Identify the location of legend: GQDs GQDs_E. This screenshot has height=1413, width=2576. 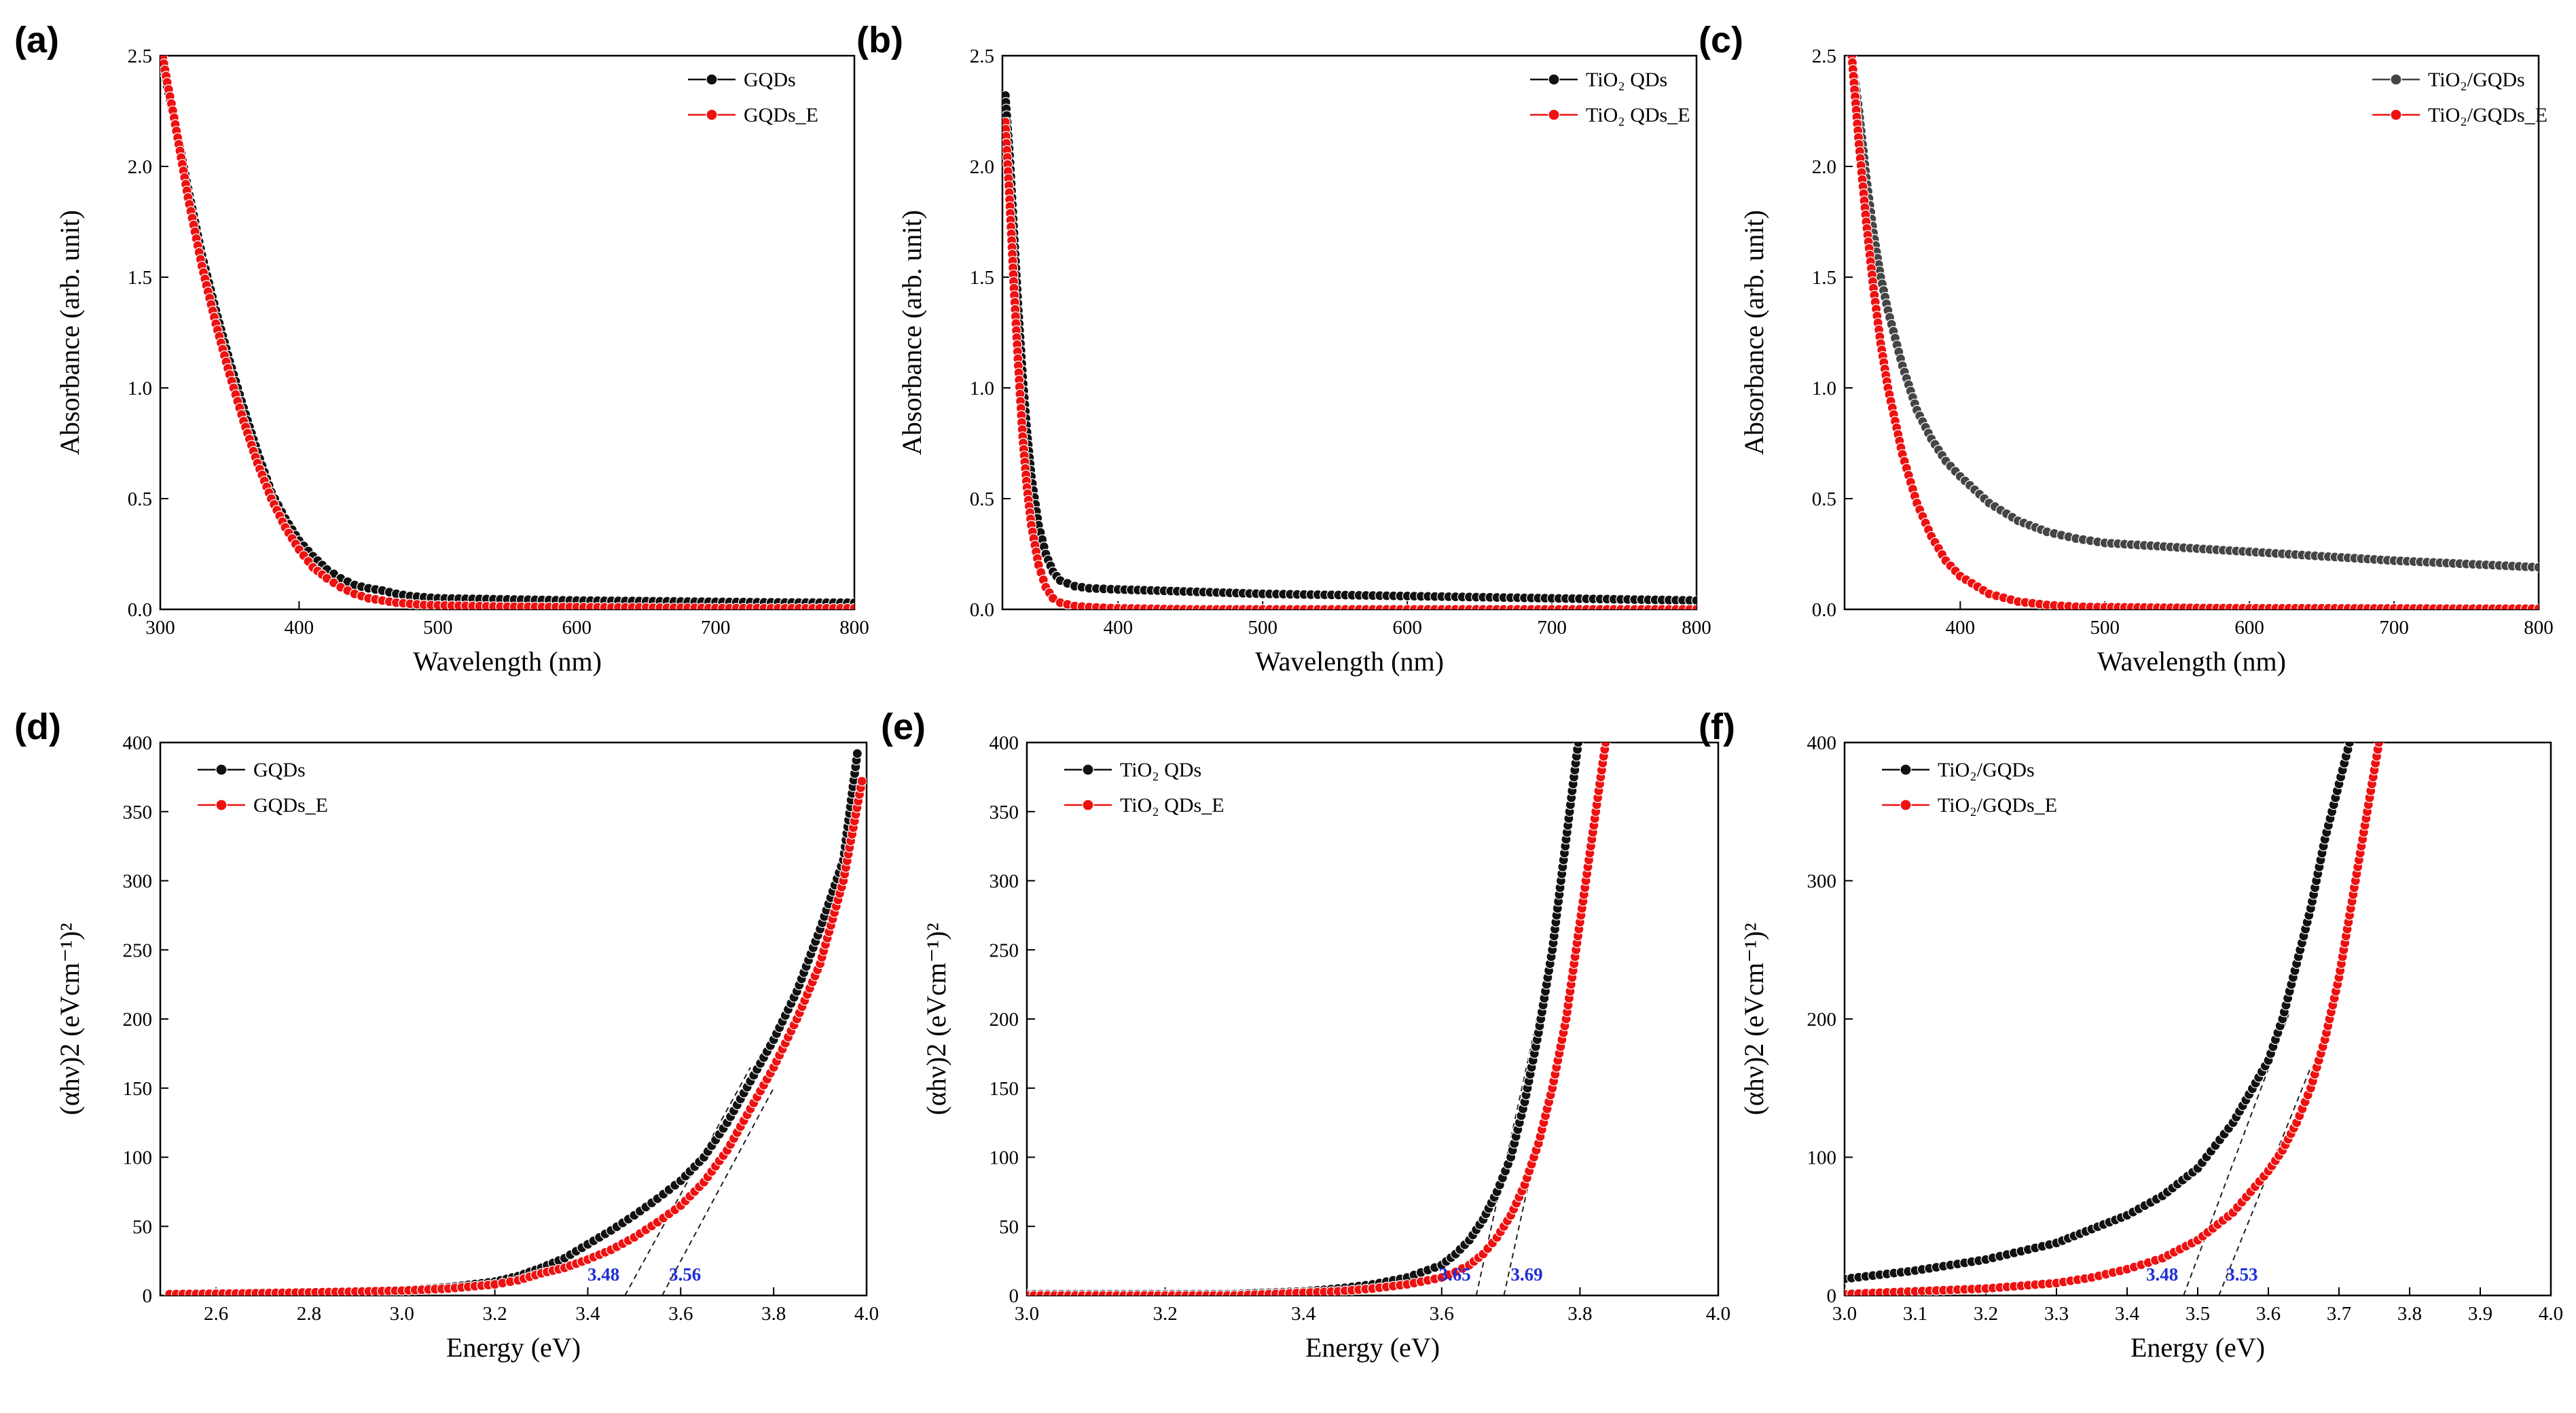
(753, 97).